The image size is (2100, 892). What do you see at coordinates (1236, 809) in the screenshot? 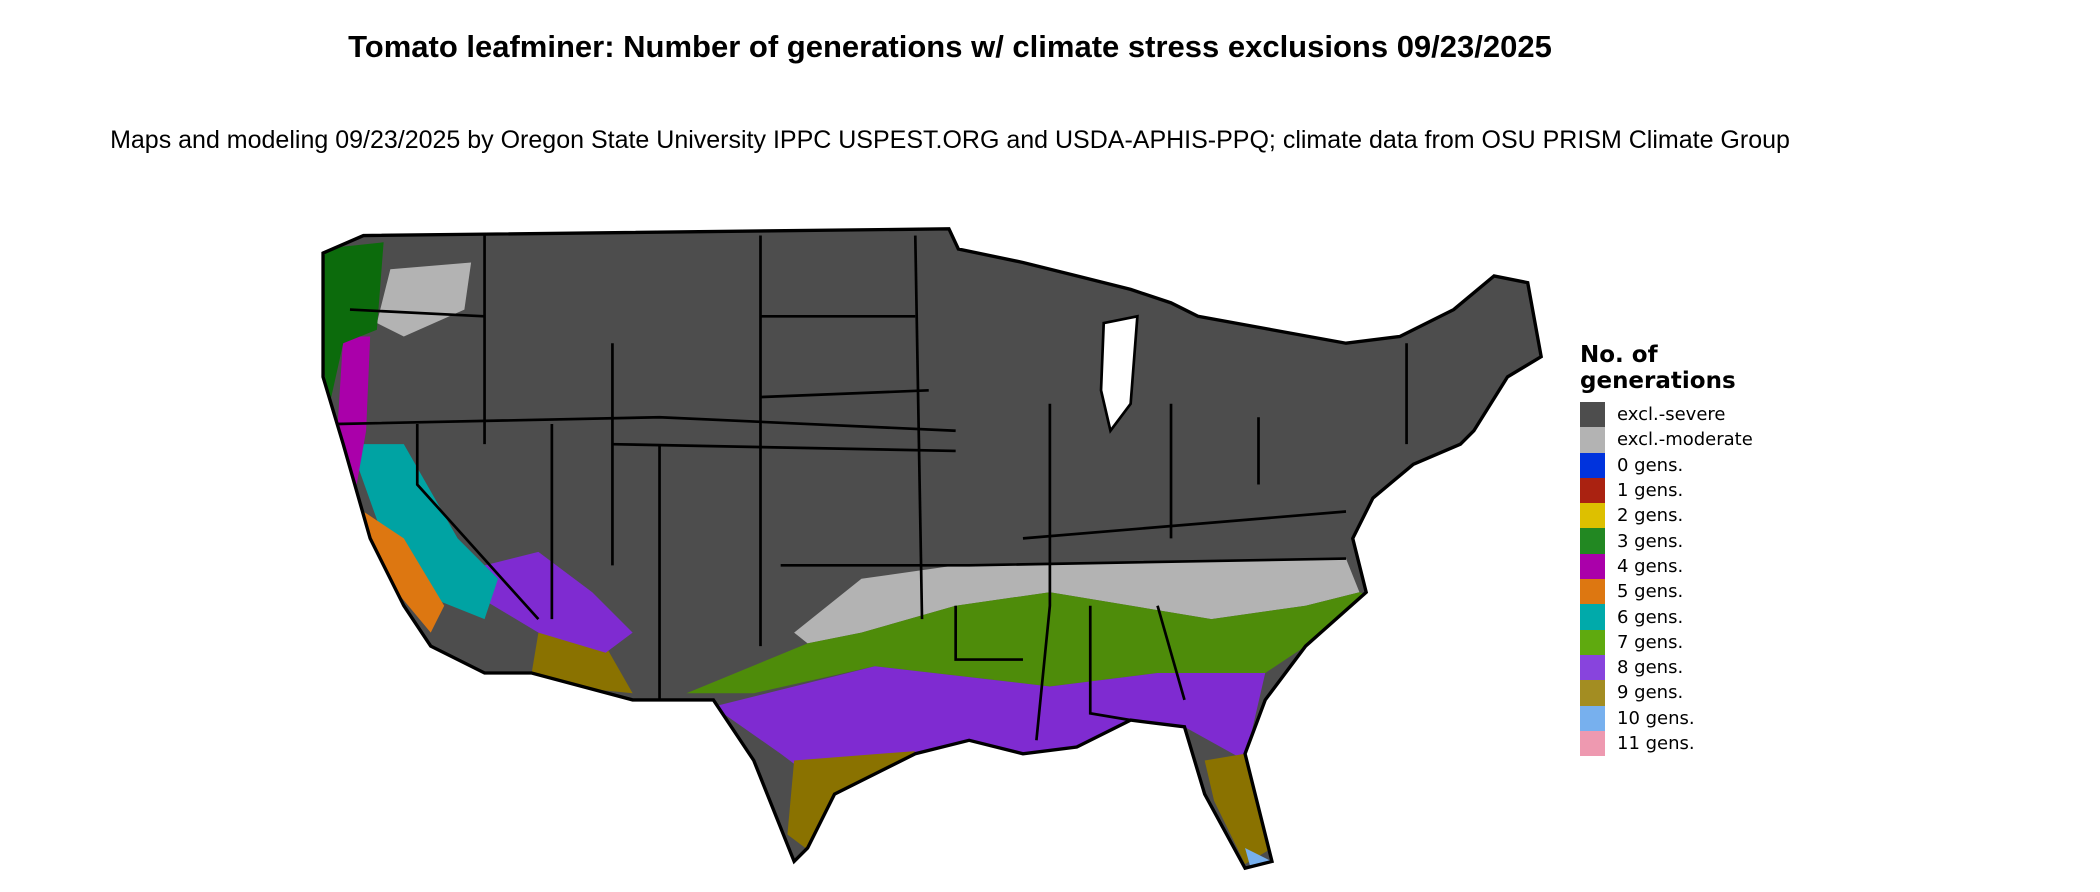
I see `region-9-gens-florida` at bounding box center [1236, 809].